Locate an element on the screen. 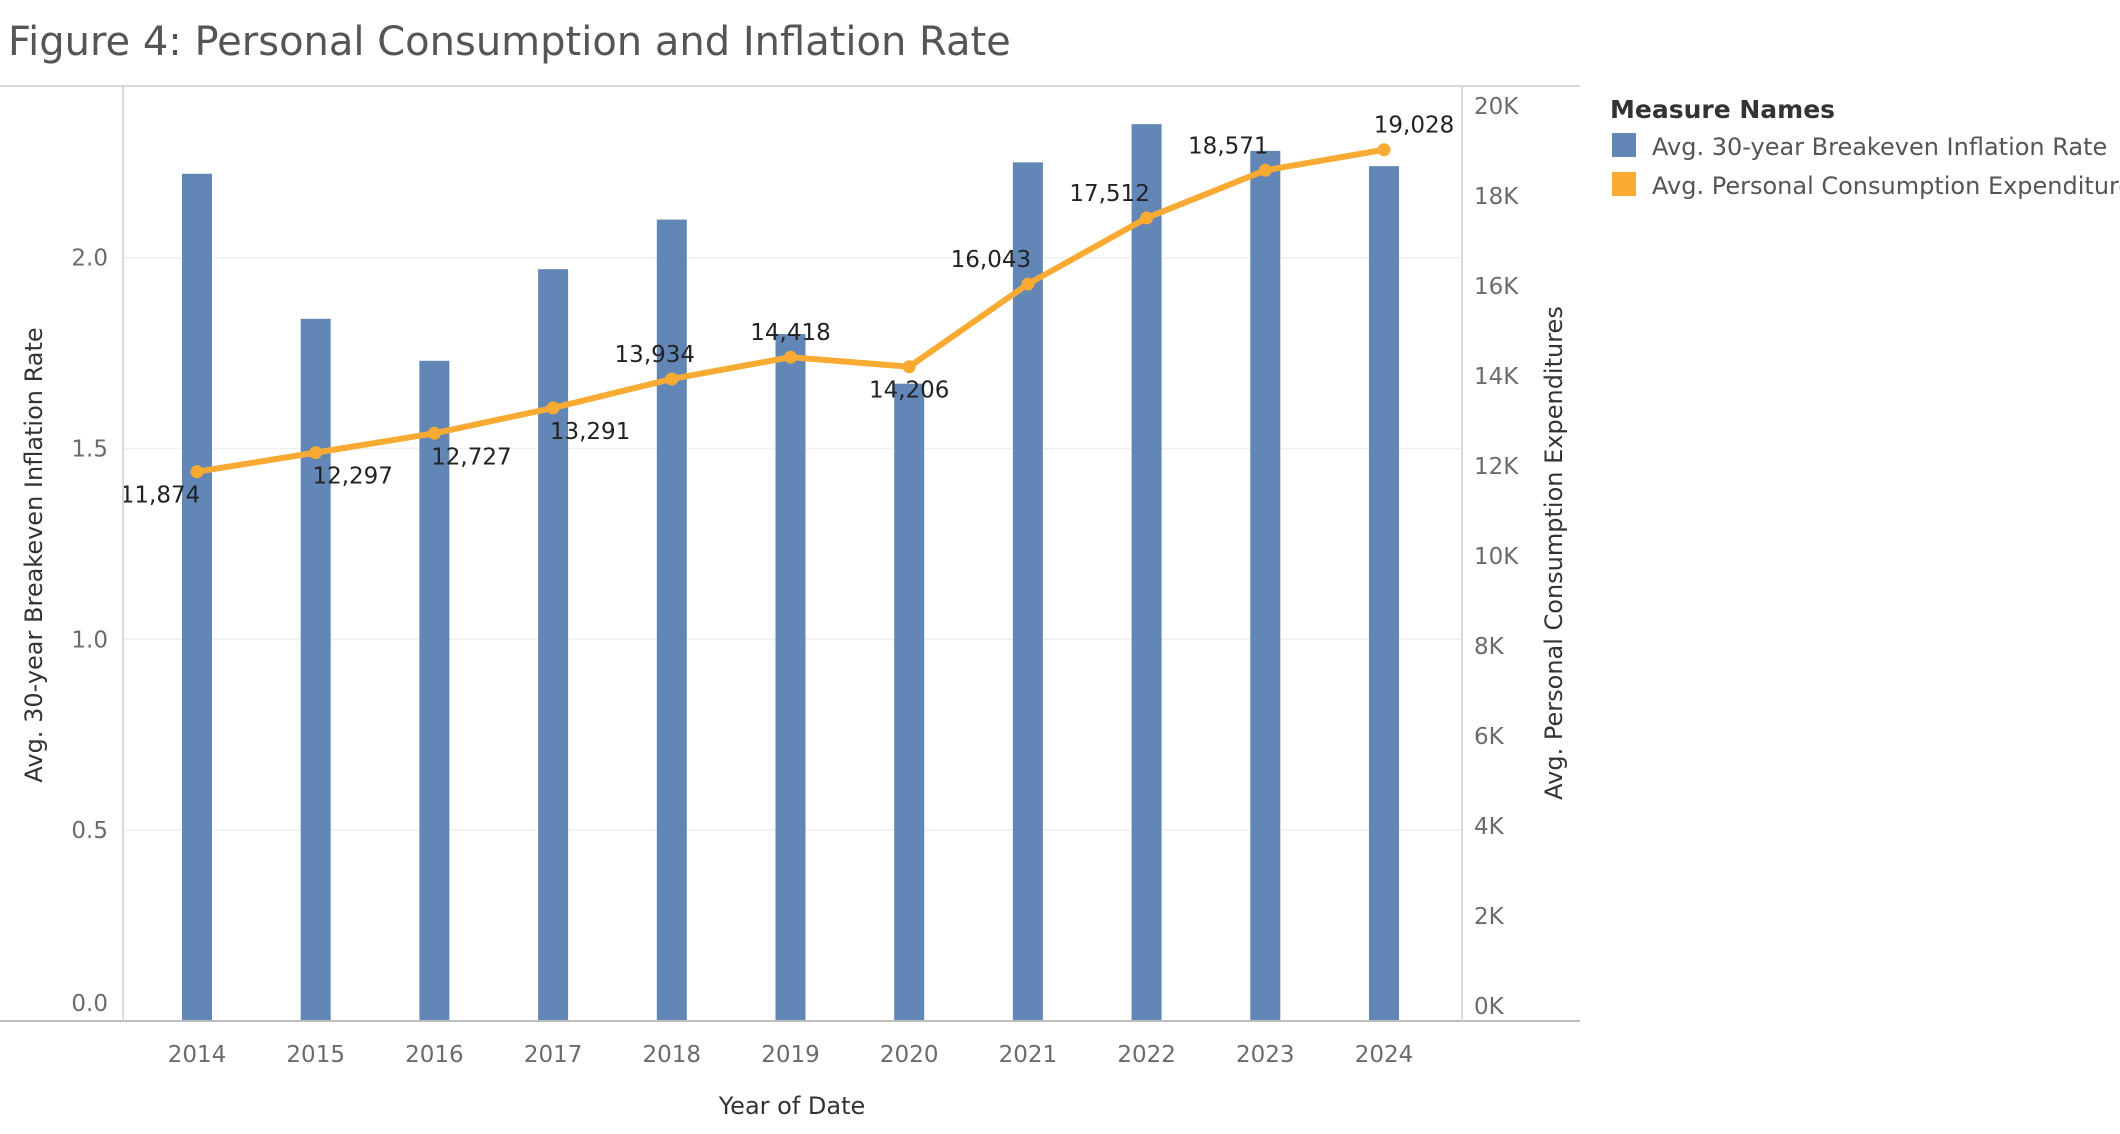 The height and width of the screenshot is (1134, 2120). data-label-2021: 16,043 is located at coordinates (991, 260).